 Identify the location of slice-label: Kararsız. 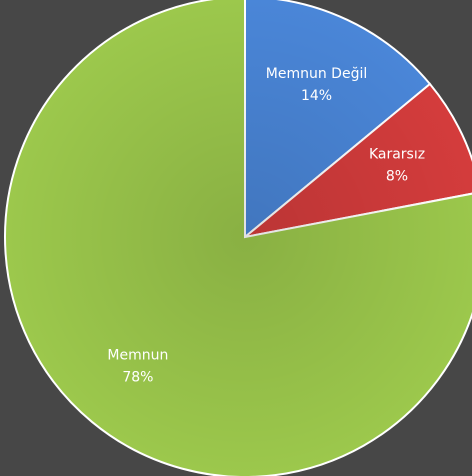
(397, 154).